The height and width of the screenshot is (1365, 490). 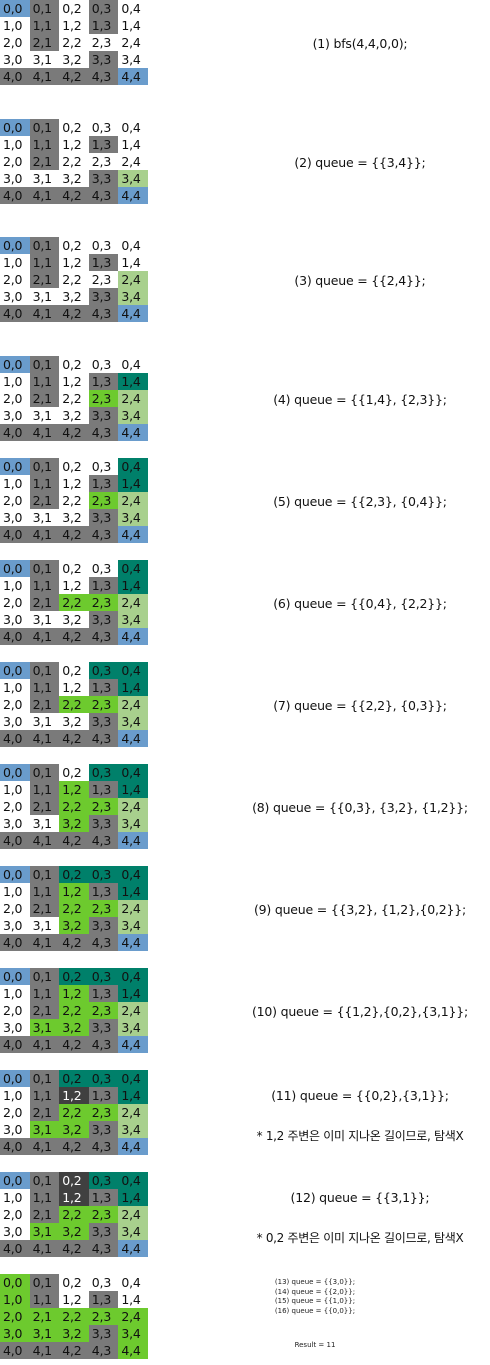 What do you see at coordinates (315, 1291) in the screenshot?
I see `queue-step-line: (14) queue = {{2,0}};` at bounding box center [315, 1291].